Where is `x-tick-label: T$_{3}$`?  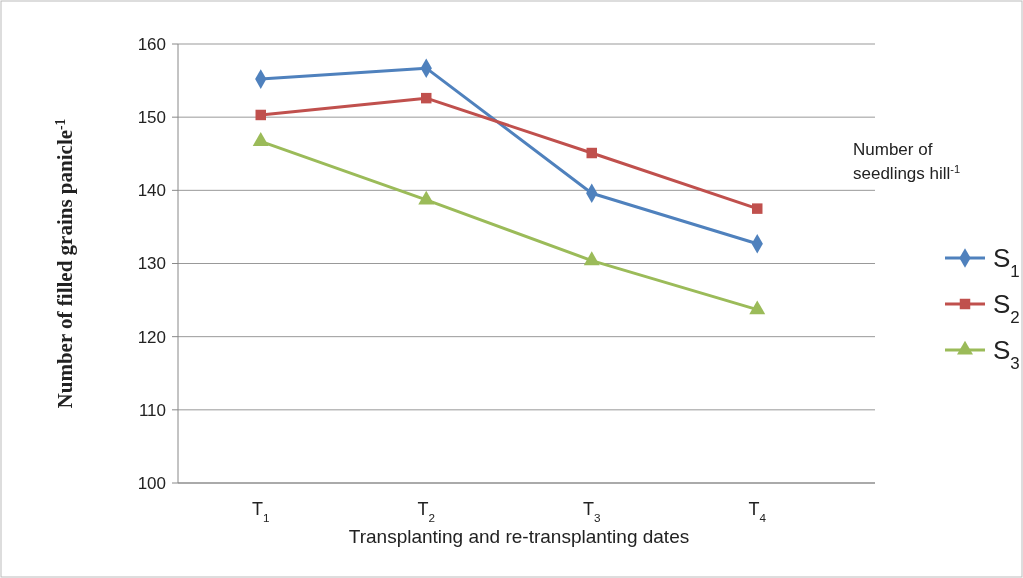
x-tick-label: T$_{3}$ is located at coordinates (591, 511).